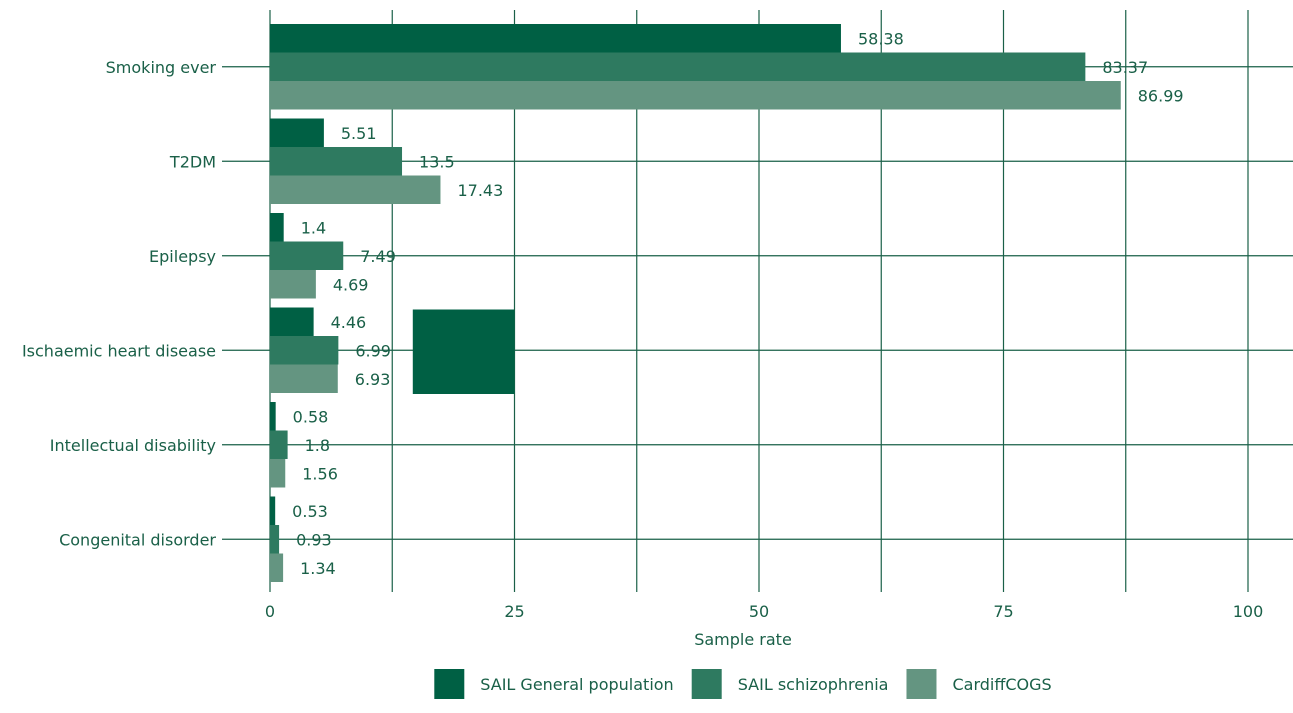 This screenshot has width=1293, height=713. What do you see at coordinates (137, 539) in the screenshot?
I see `category-label: Congenital disorder` at bounding box center [137, 539].